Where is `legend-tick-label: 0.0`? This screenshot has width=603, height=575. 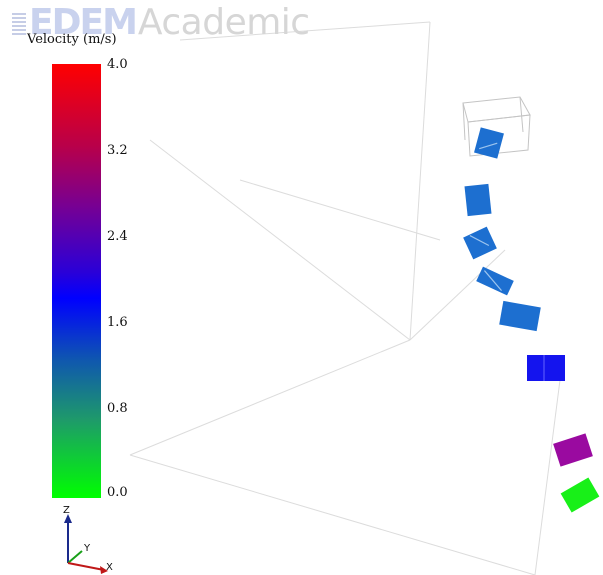 legend-tick-label: 0.0 is located at coordinates (117, 492).